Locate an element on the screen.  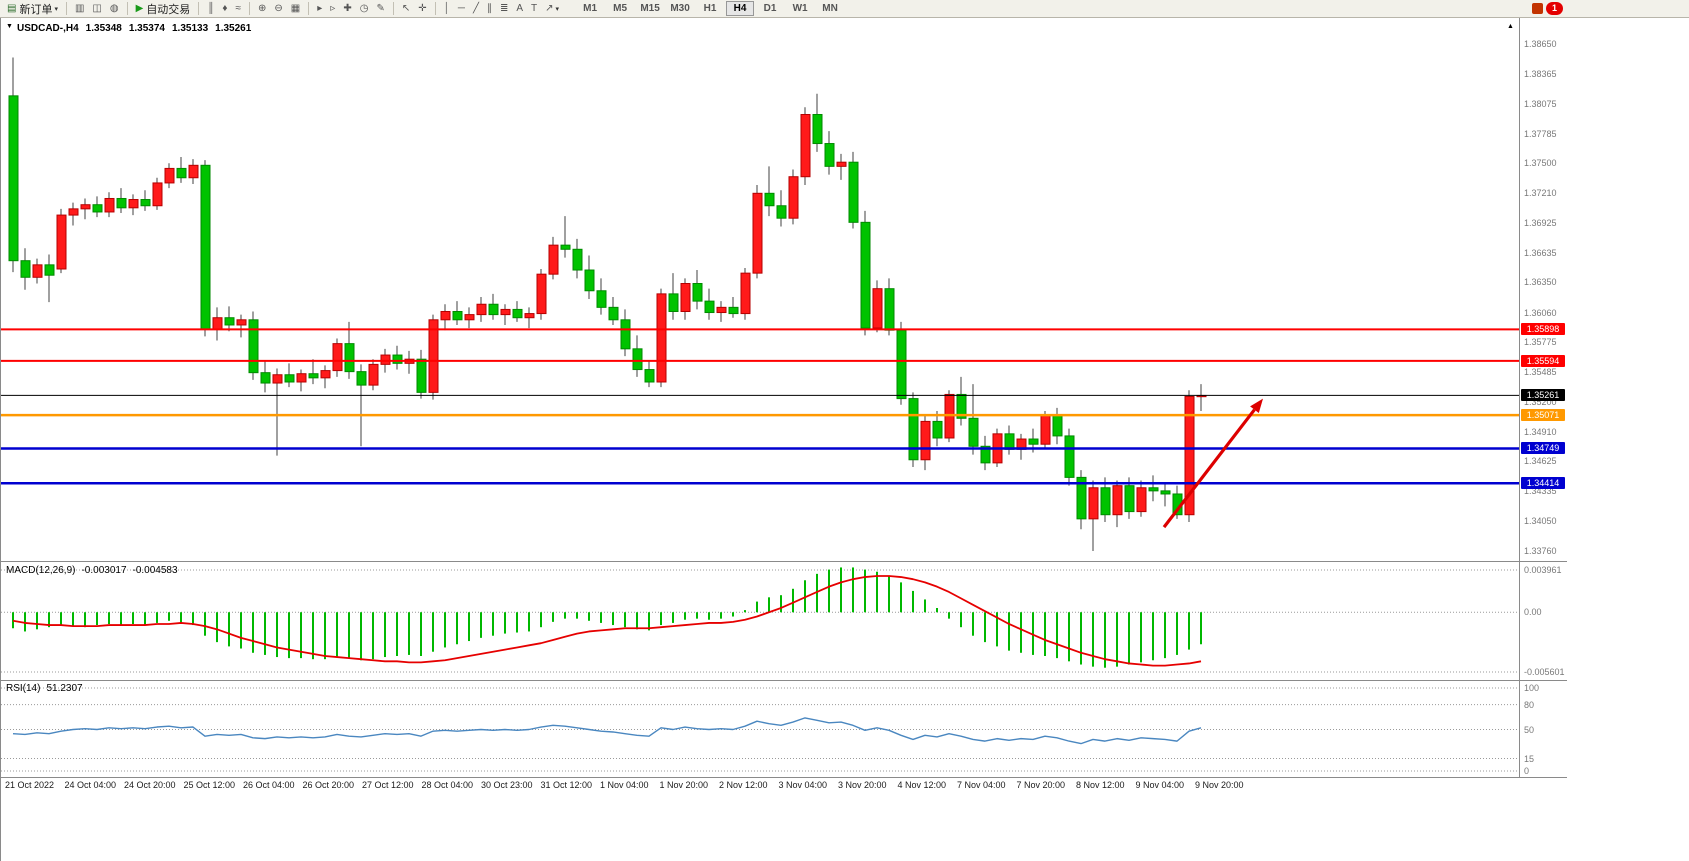
chart-menu-icon: ▼ is located at coordinates (9, 26).